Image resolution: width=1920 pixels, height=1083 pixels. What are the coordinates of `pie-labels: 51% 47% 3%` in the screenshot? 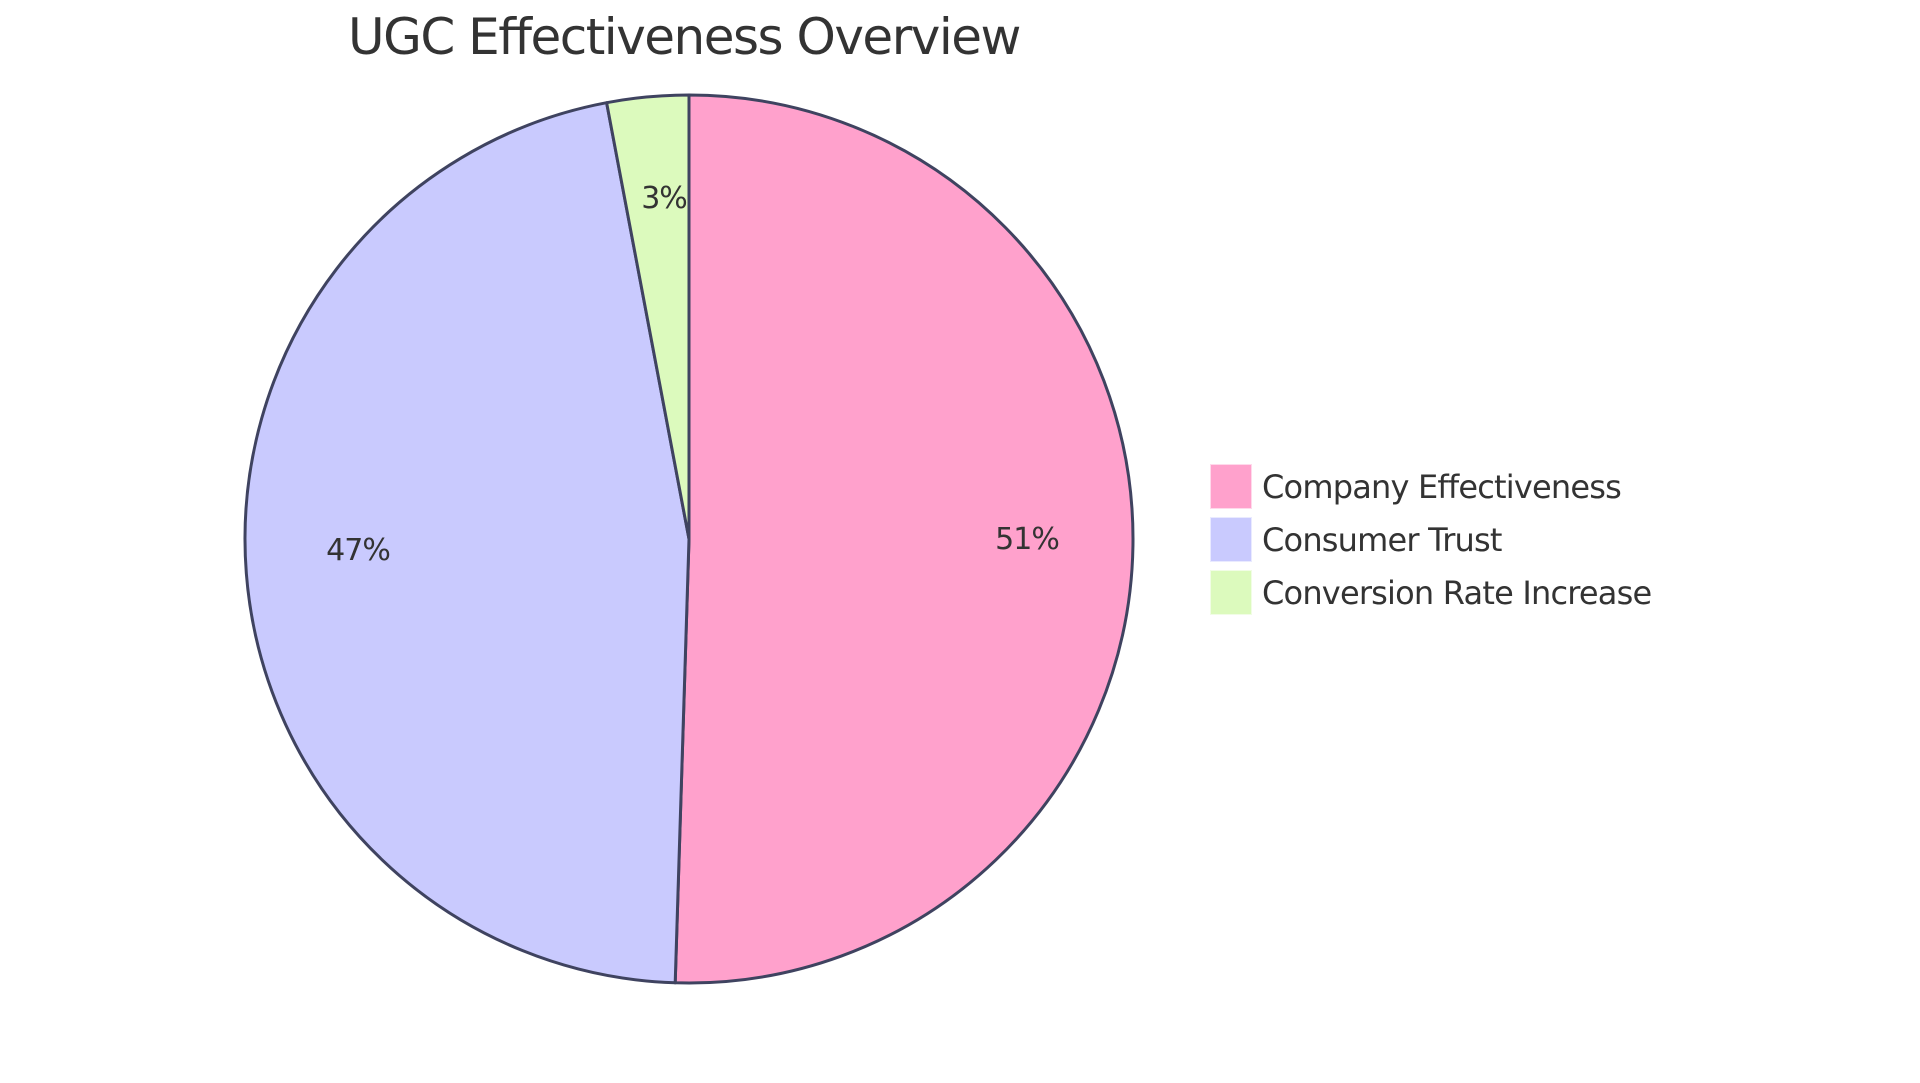 It's located at (693, 374).